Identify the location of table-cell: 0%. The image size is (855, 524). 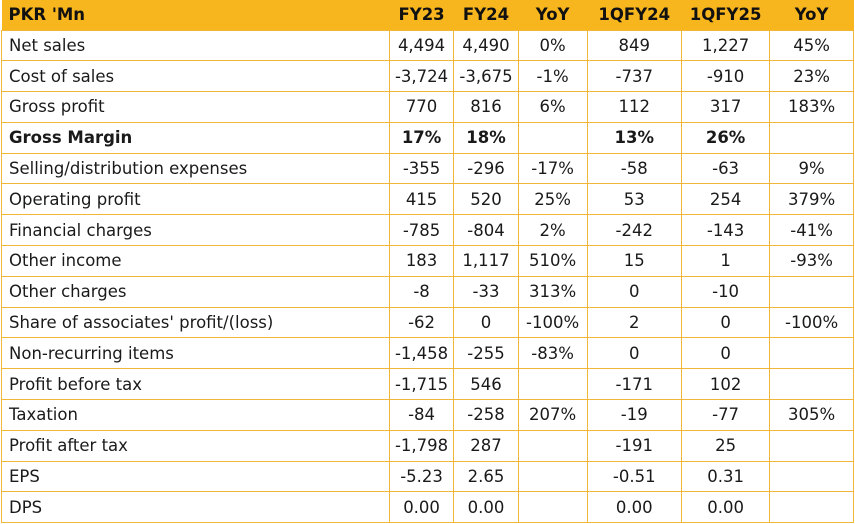
(552, 45).